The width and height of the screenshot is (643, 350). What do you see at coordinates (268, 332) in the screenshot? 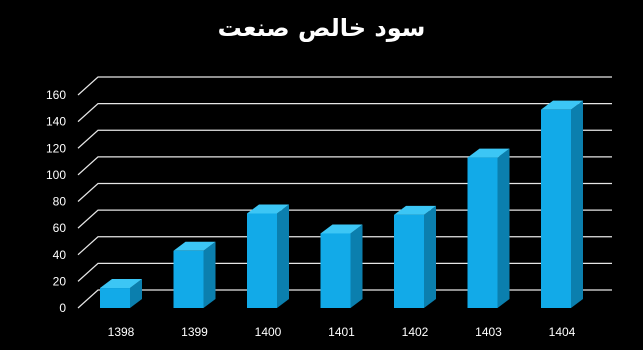
I see `x-tick-label: 1400` at bounding box center [268, 332].